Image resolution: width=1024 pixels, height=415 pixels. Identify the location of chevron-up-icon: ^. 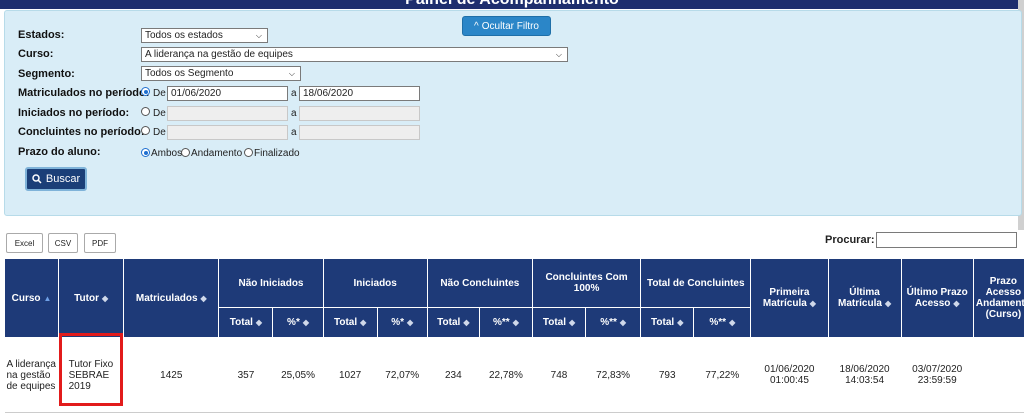
(476, 26).